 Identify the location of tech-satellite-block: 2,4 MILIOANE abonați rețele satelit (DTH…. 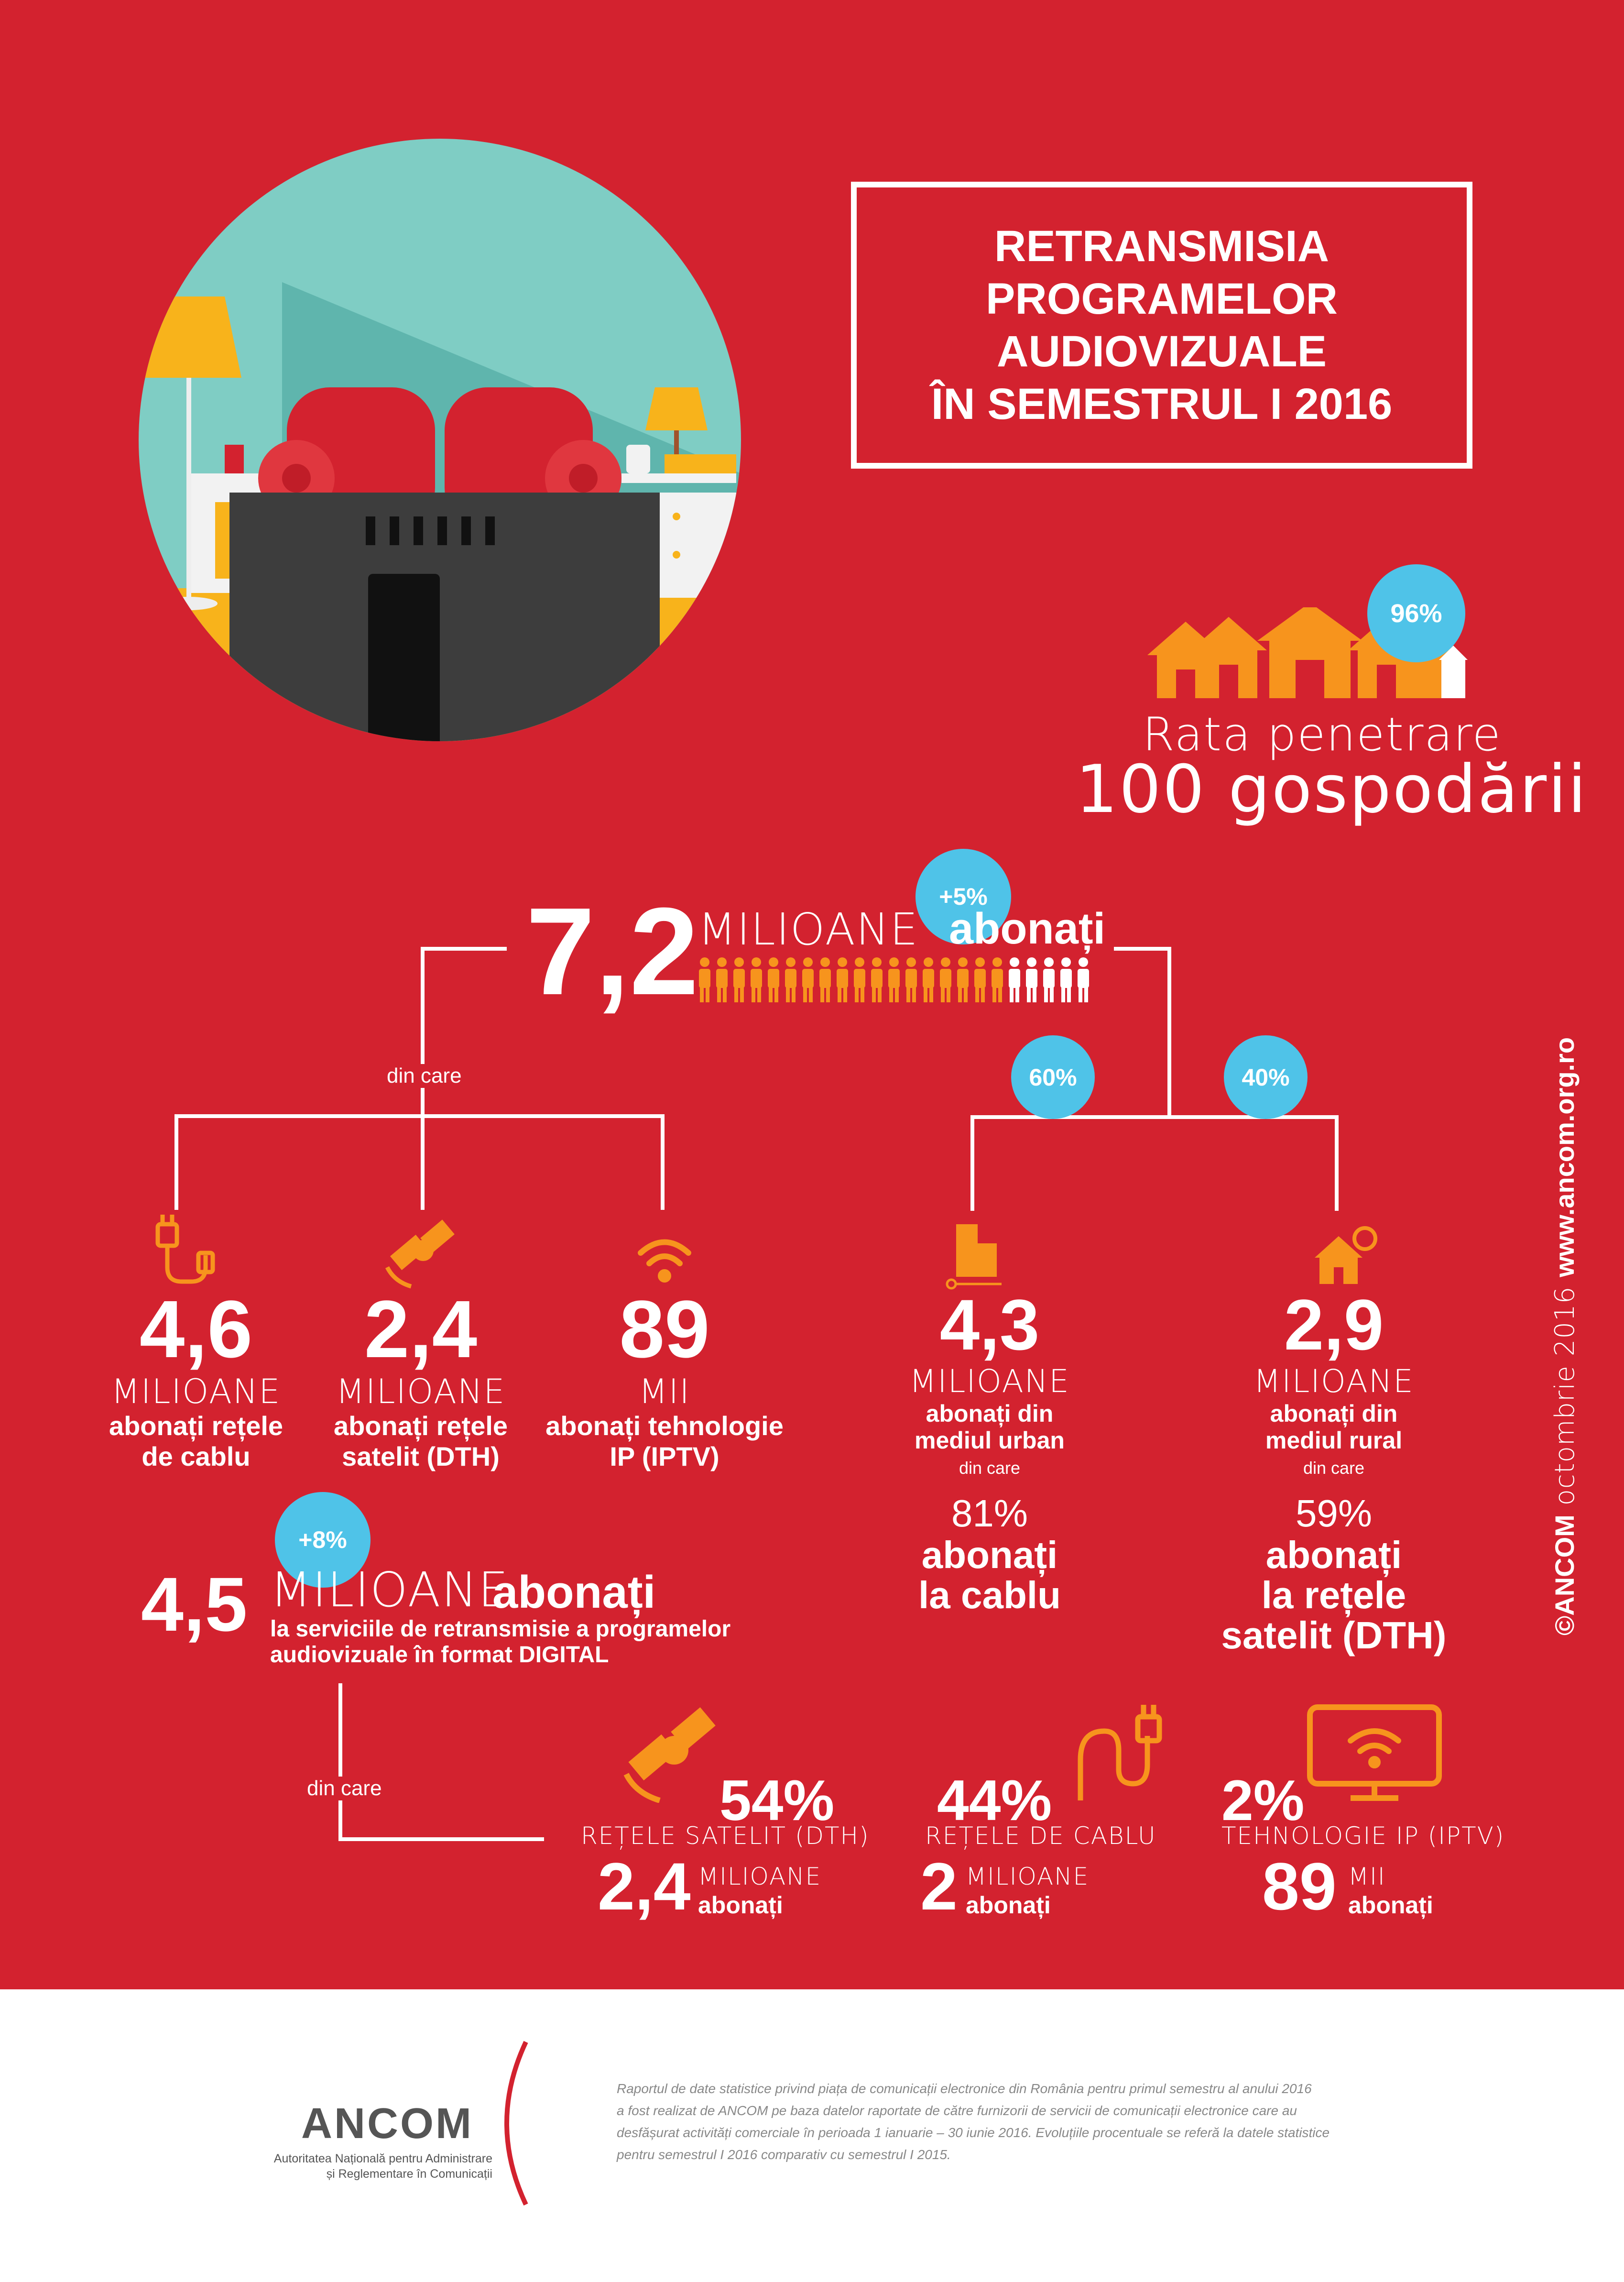
(421, 1379).